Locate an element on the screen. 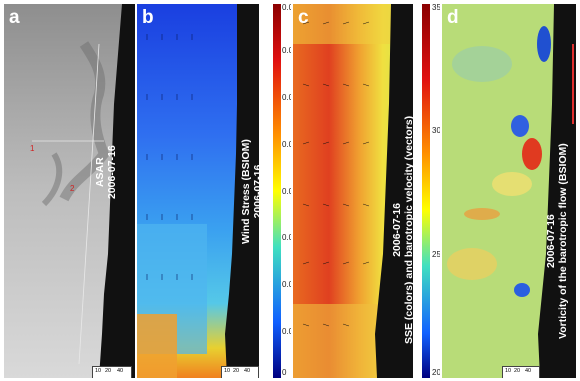 The image size is (580, 381). scale-bar-b: 10 20 40 is located at coordinates (240, 372).